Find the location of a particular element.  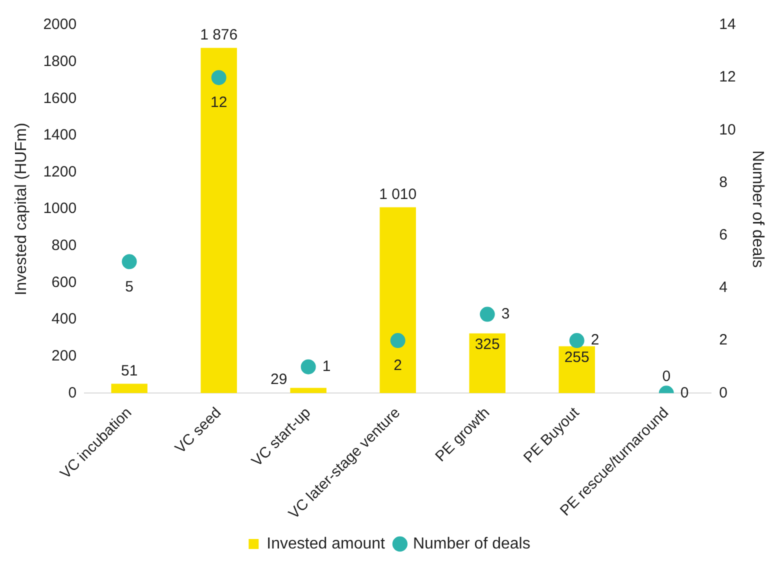

y-tick-label: 1800 is located at coordinates (60, 61).